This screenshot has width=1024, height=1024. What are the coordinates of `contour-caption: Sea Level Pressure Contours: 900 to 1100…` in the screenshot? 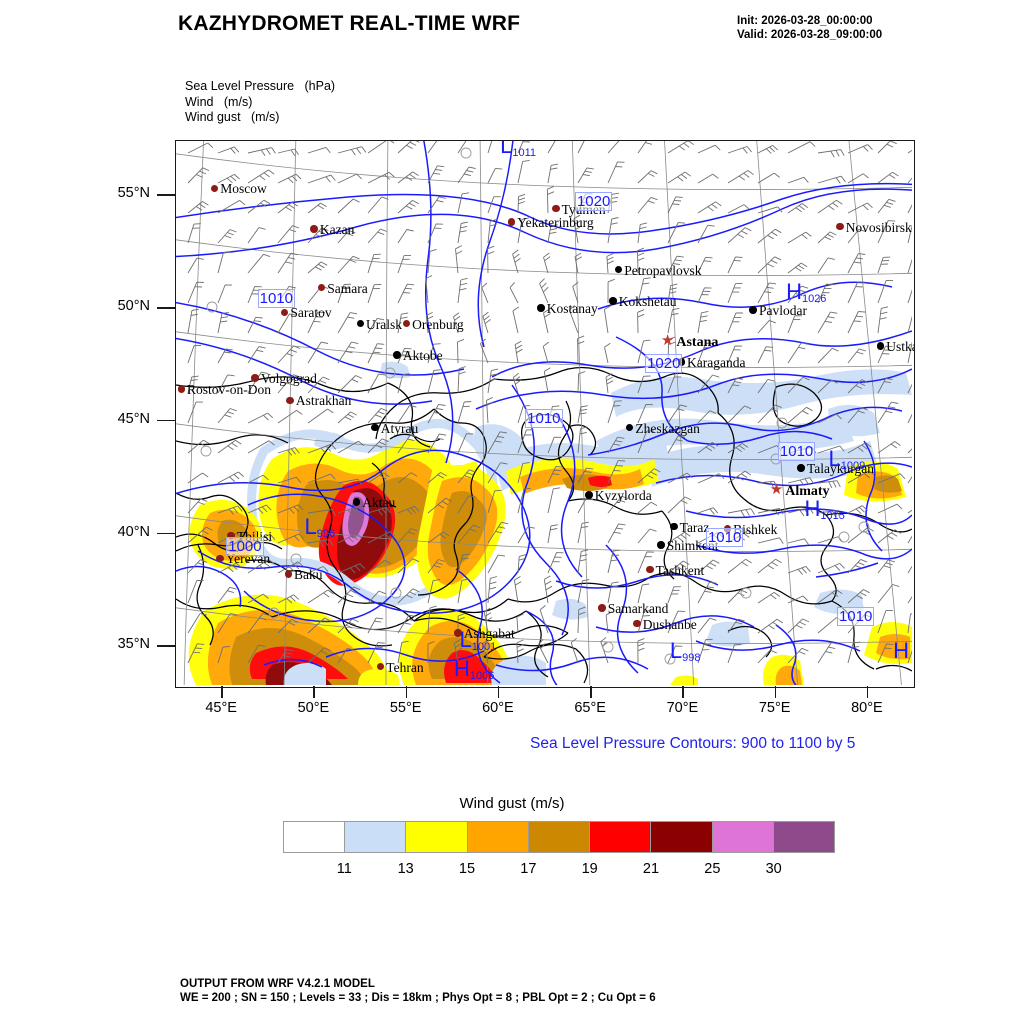 It's located at (693, 743).